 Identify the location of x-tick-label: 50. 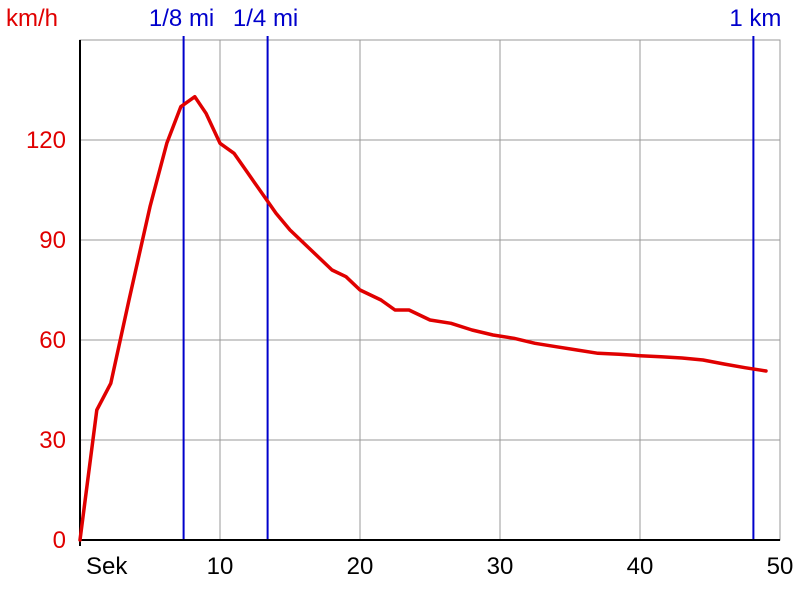
(780, 566).